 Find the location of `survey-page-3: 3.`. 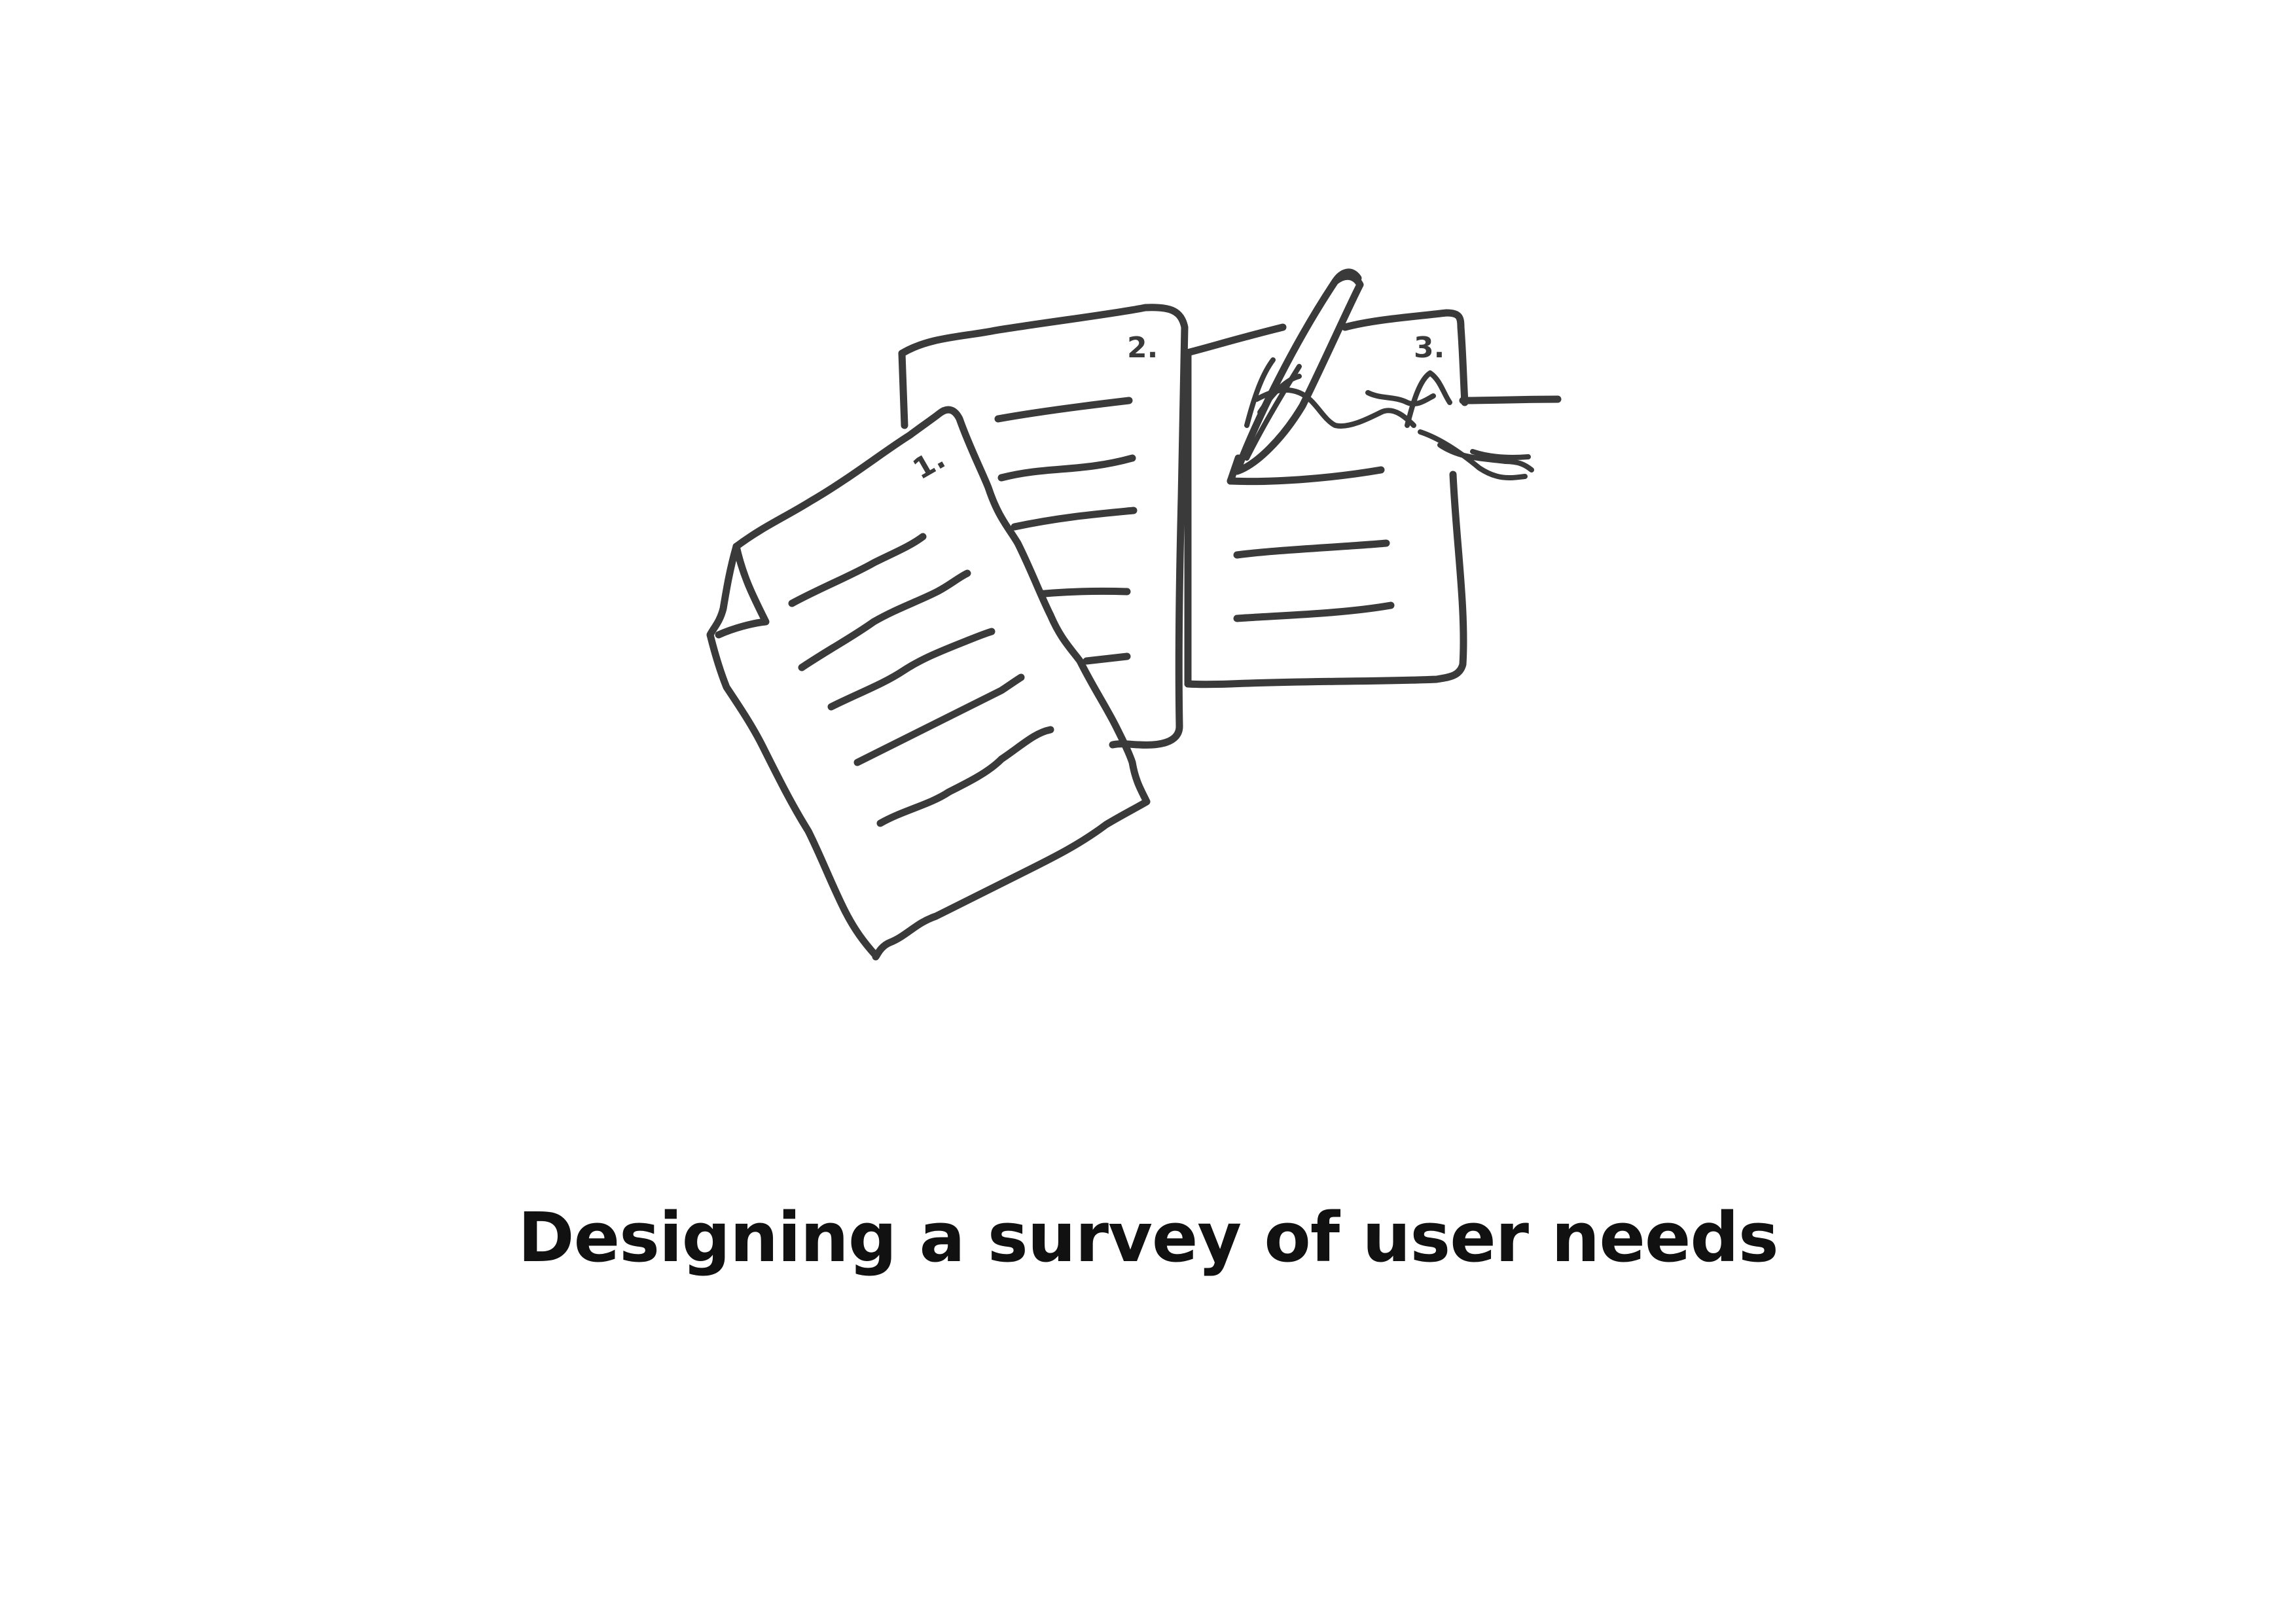

survey-page-3: 3. is located at coordinates (1372, 478).